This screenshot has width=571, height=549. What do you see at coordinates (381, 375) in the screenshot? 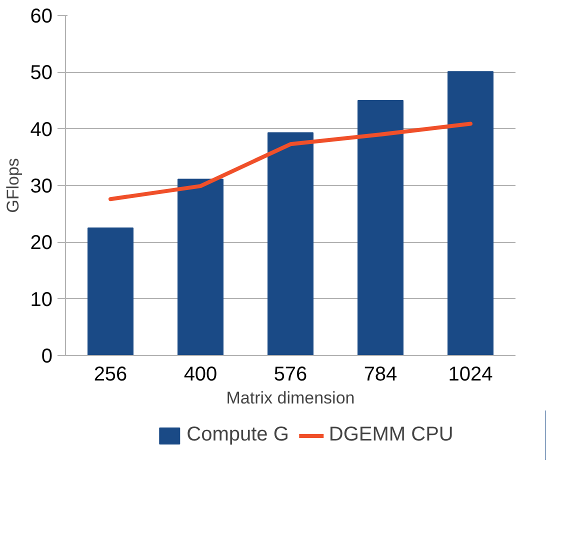
I see `x-tick-label: 784` at bounding box center [381, 375].